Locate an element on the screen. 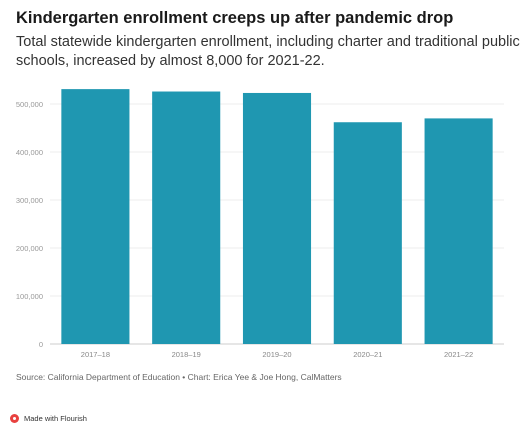 Image resolution: width=529 pixels, height=433 pixels. flourish-credit: Made with Flourish is located at coordinates (48, 418).